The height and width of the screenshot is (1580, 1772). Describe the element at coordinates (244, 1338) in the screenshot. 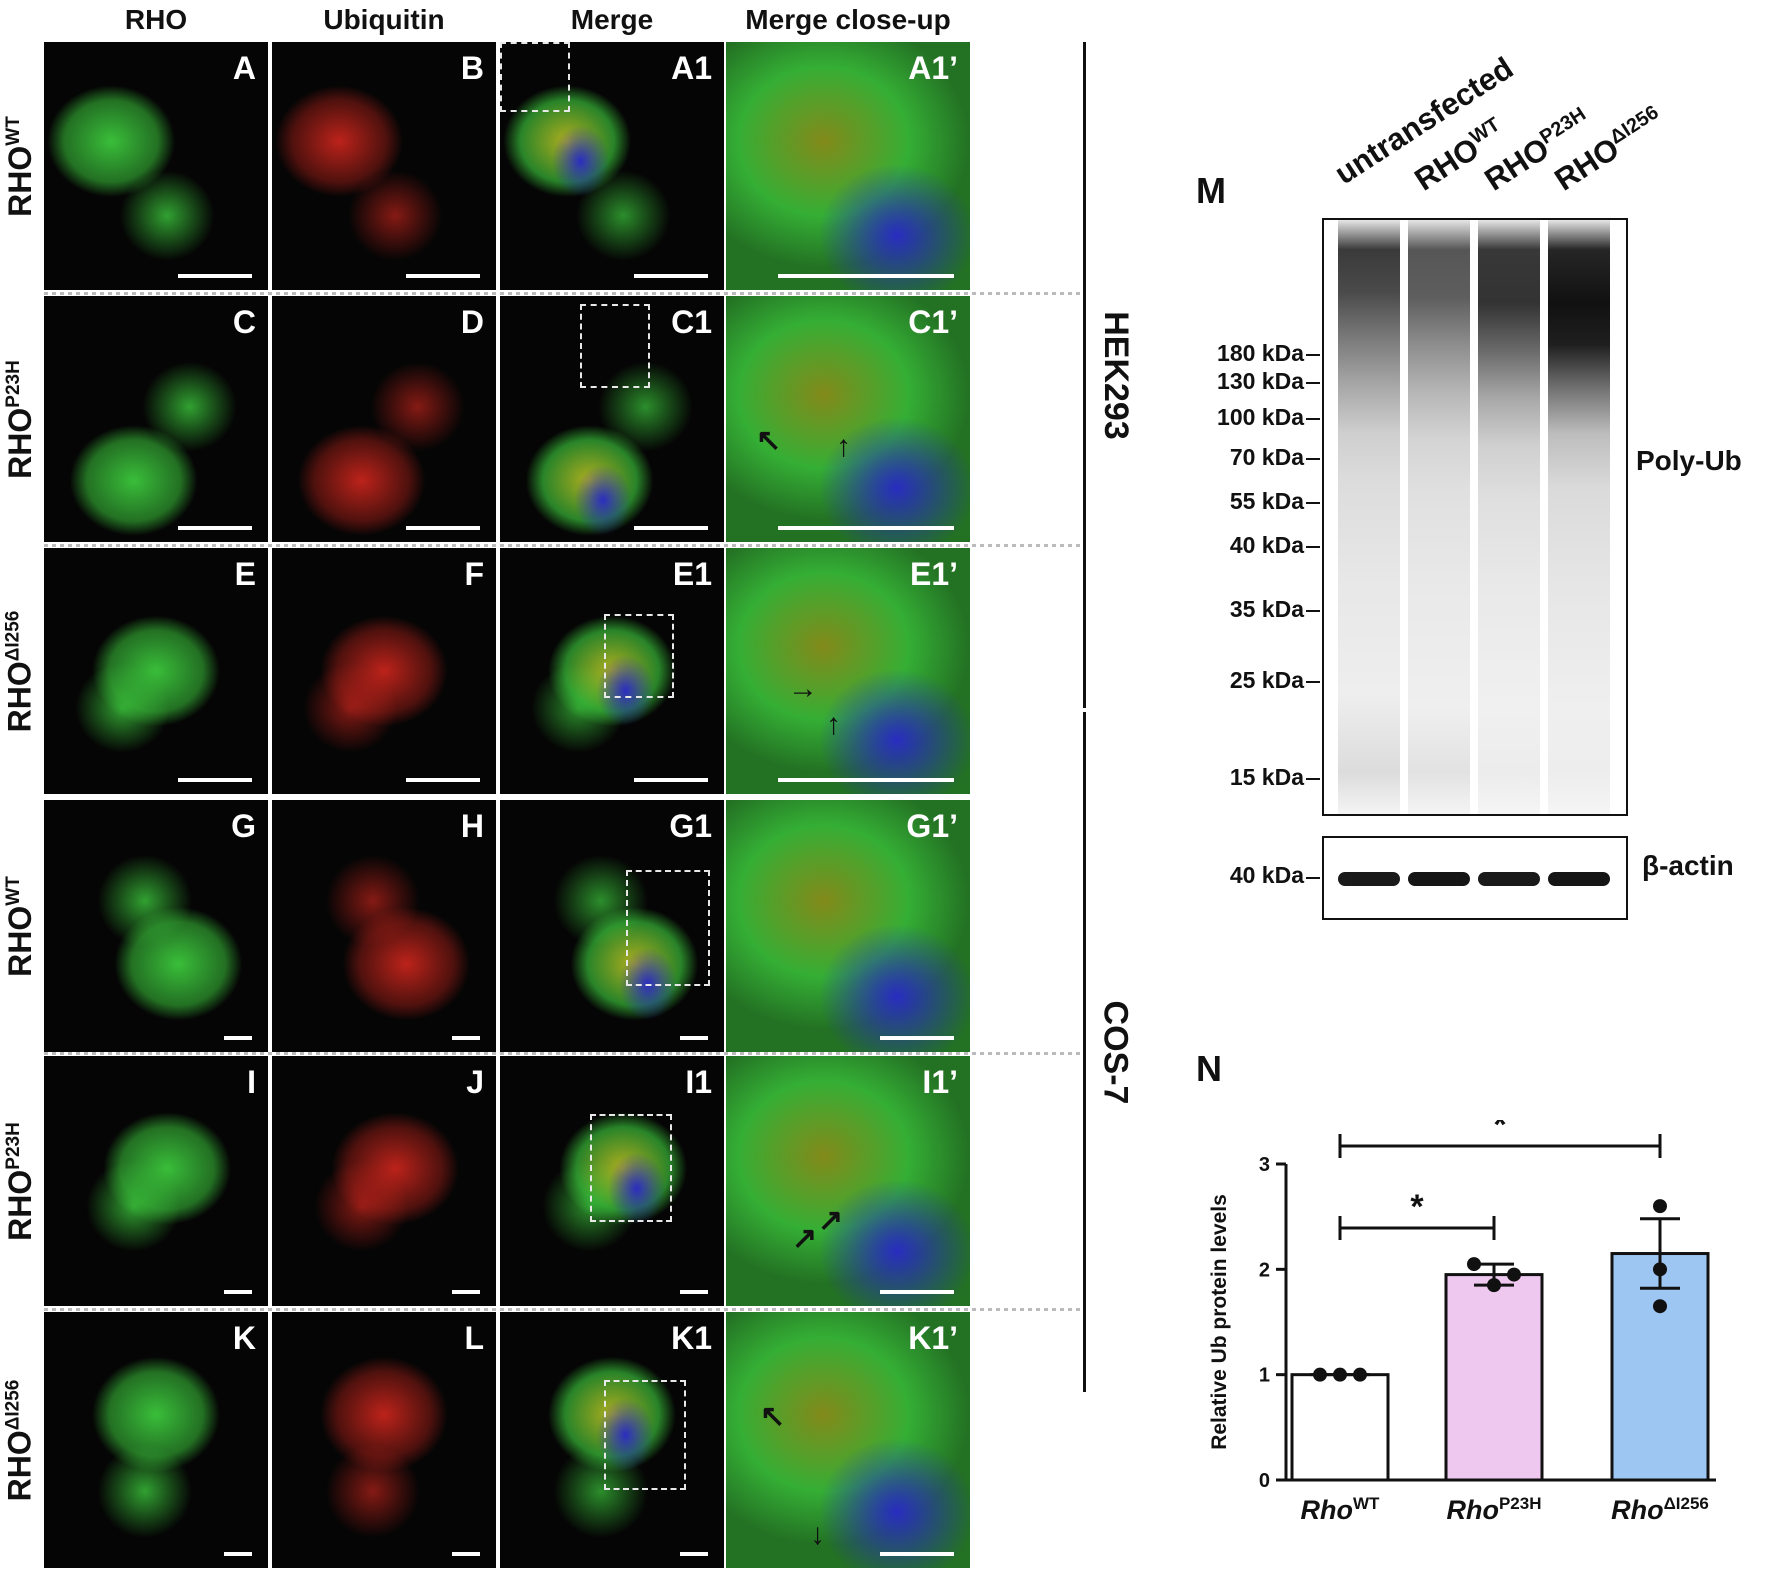

I see `panel-label: K` at that location.